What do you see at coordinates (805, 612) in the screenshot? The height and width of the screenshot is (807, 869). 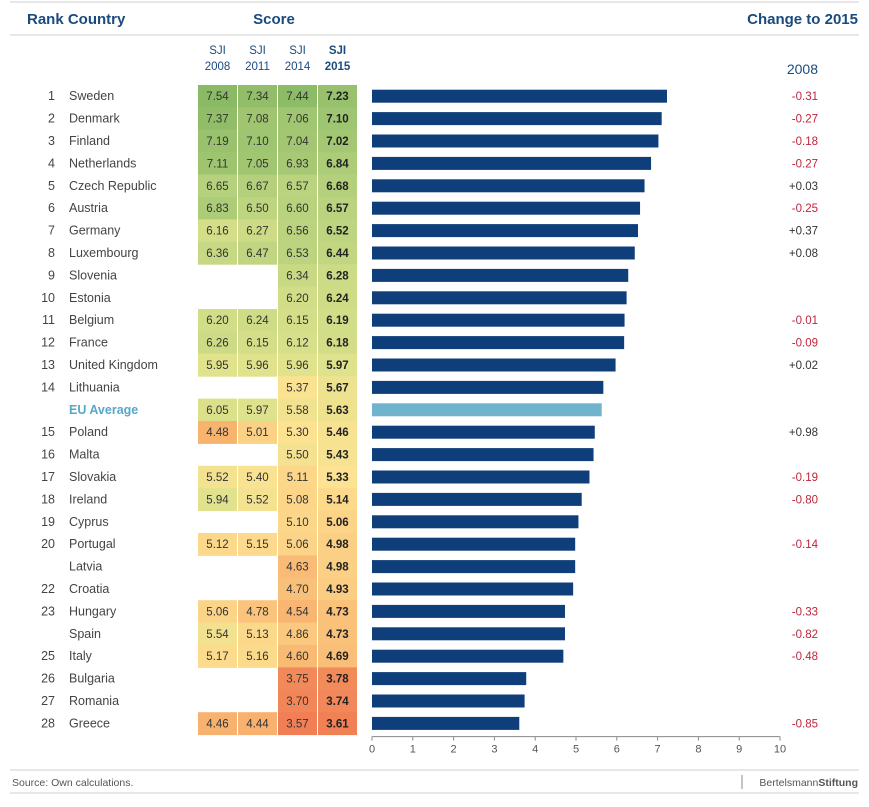 I see `change-hungary: -0.33` at bounding box center [805, 612].